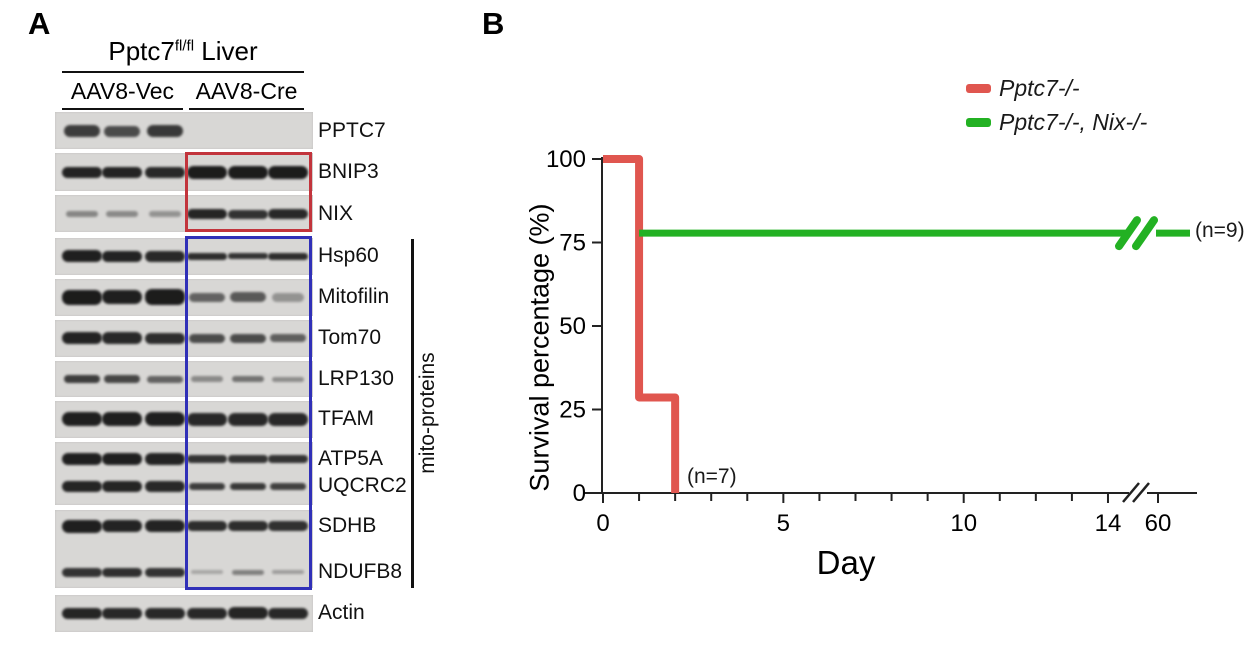  I want to click on column-header-aav8-cre: AAV8-Cre, so click(246, 94).